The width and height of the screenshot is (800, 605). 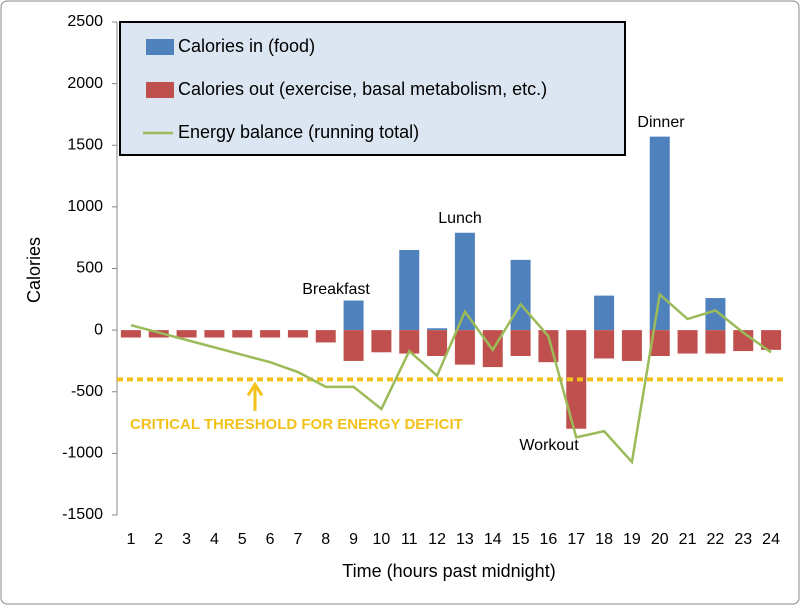 What do you see at coordinates (549, 445) in the screenshot?
I see `annotation: Workout` at bounding box center [549, 445].